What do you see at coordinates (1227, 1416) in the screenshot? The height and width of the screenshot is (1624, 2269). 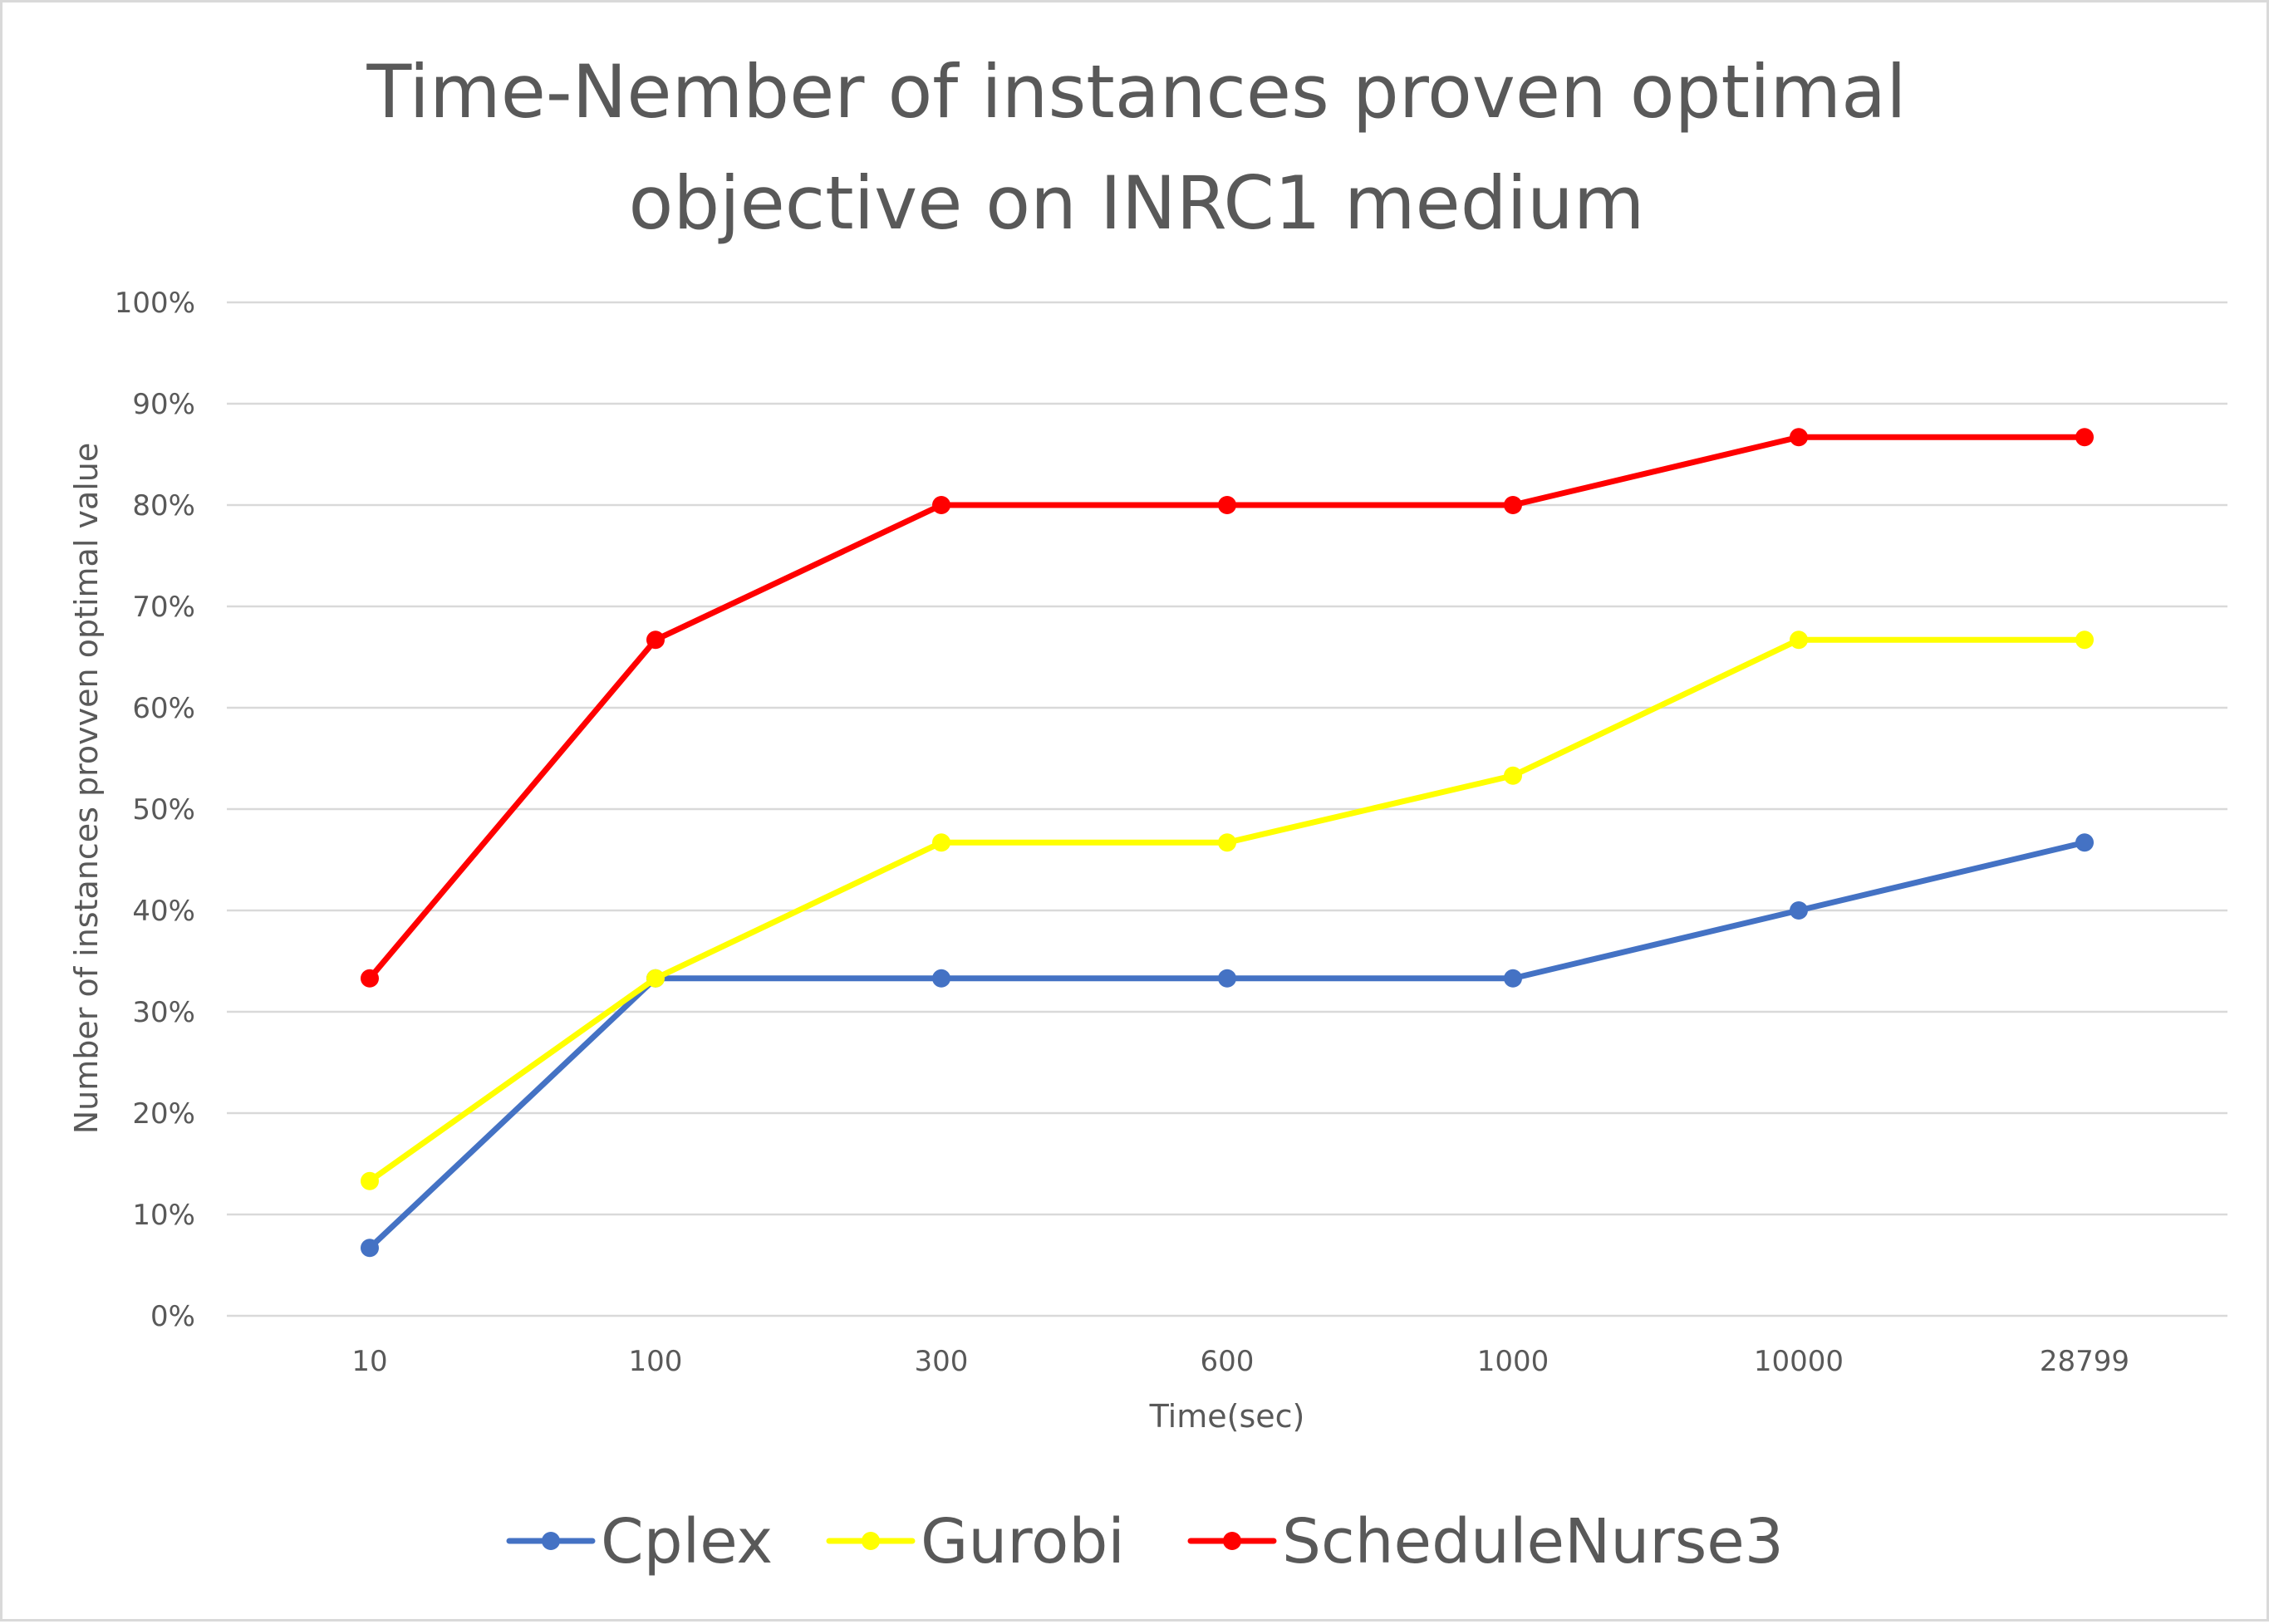 I see `x-axis-title: Time(sec)` at bounding box center [1227, 1416].